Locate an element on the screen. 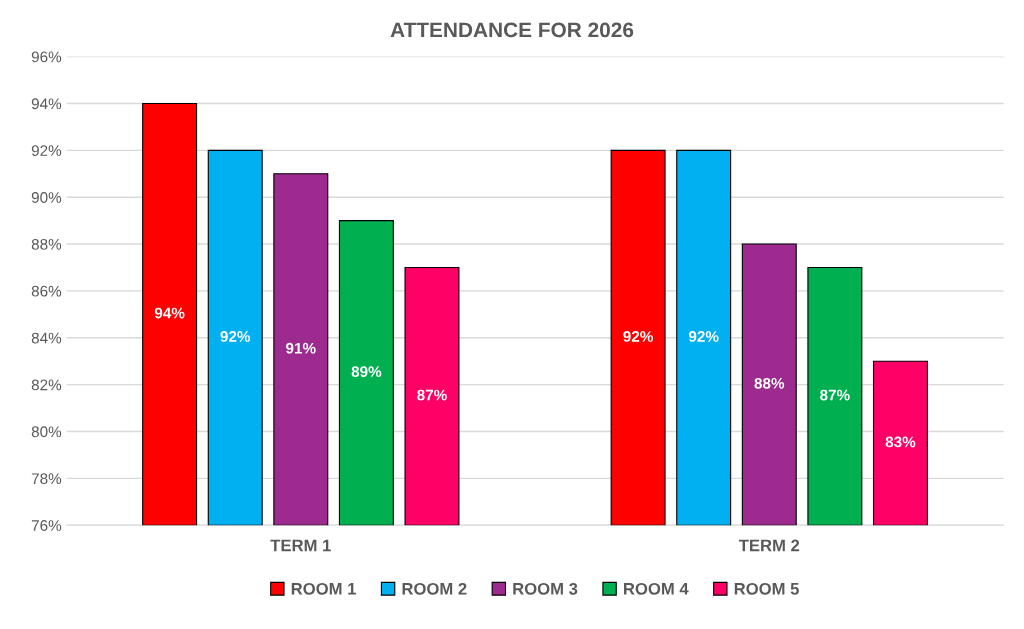 The height and width of the screenshot is (629, 1024). y-tick-label: 94% is located at coordinates (46, 104).